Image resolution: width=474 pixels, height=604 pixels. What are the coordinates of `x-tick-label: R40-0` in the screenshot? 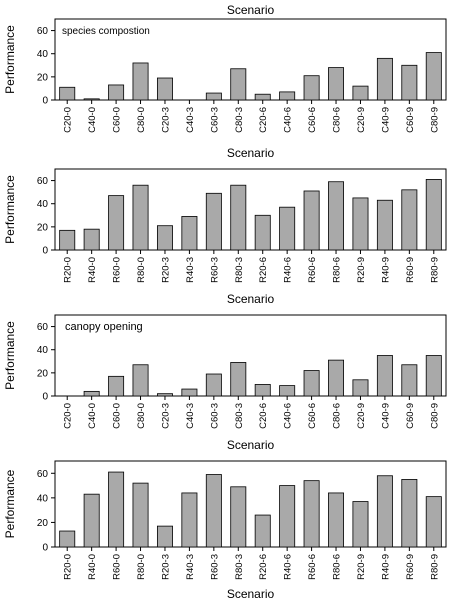 It's located at (92, 270).